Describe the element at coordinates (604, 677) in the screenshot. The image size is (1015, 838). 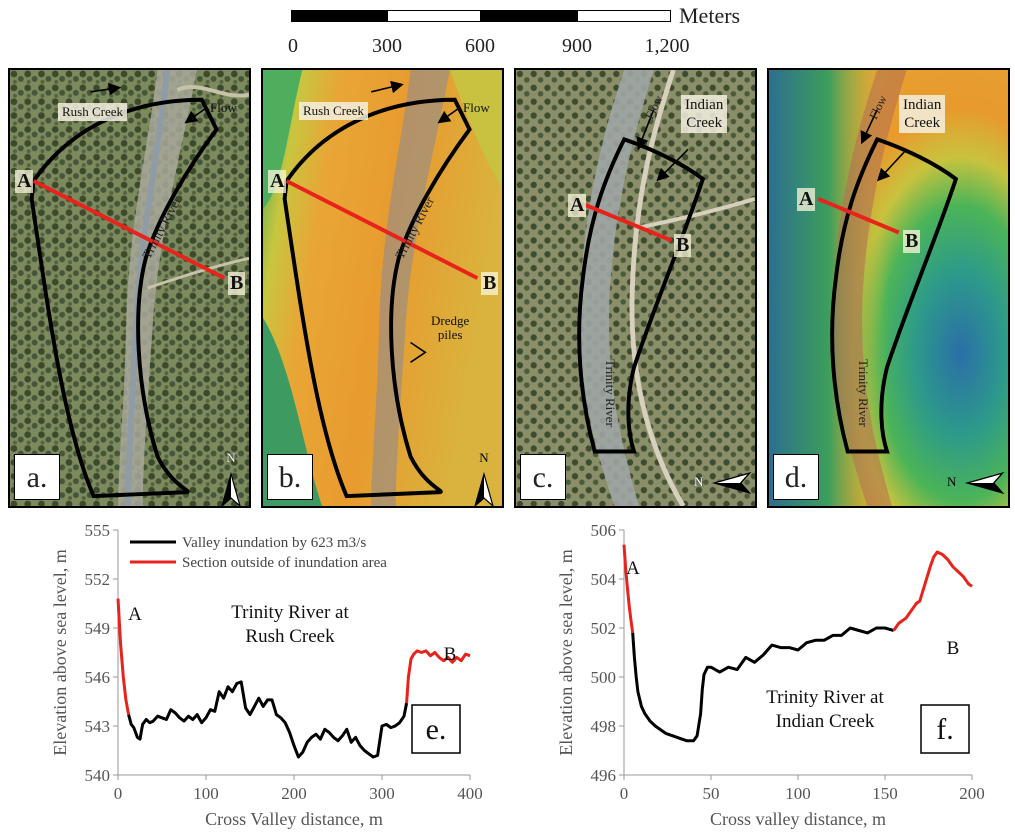
I see `y-tick-label: 500` at that location.